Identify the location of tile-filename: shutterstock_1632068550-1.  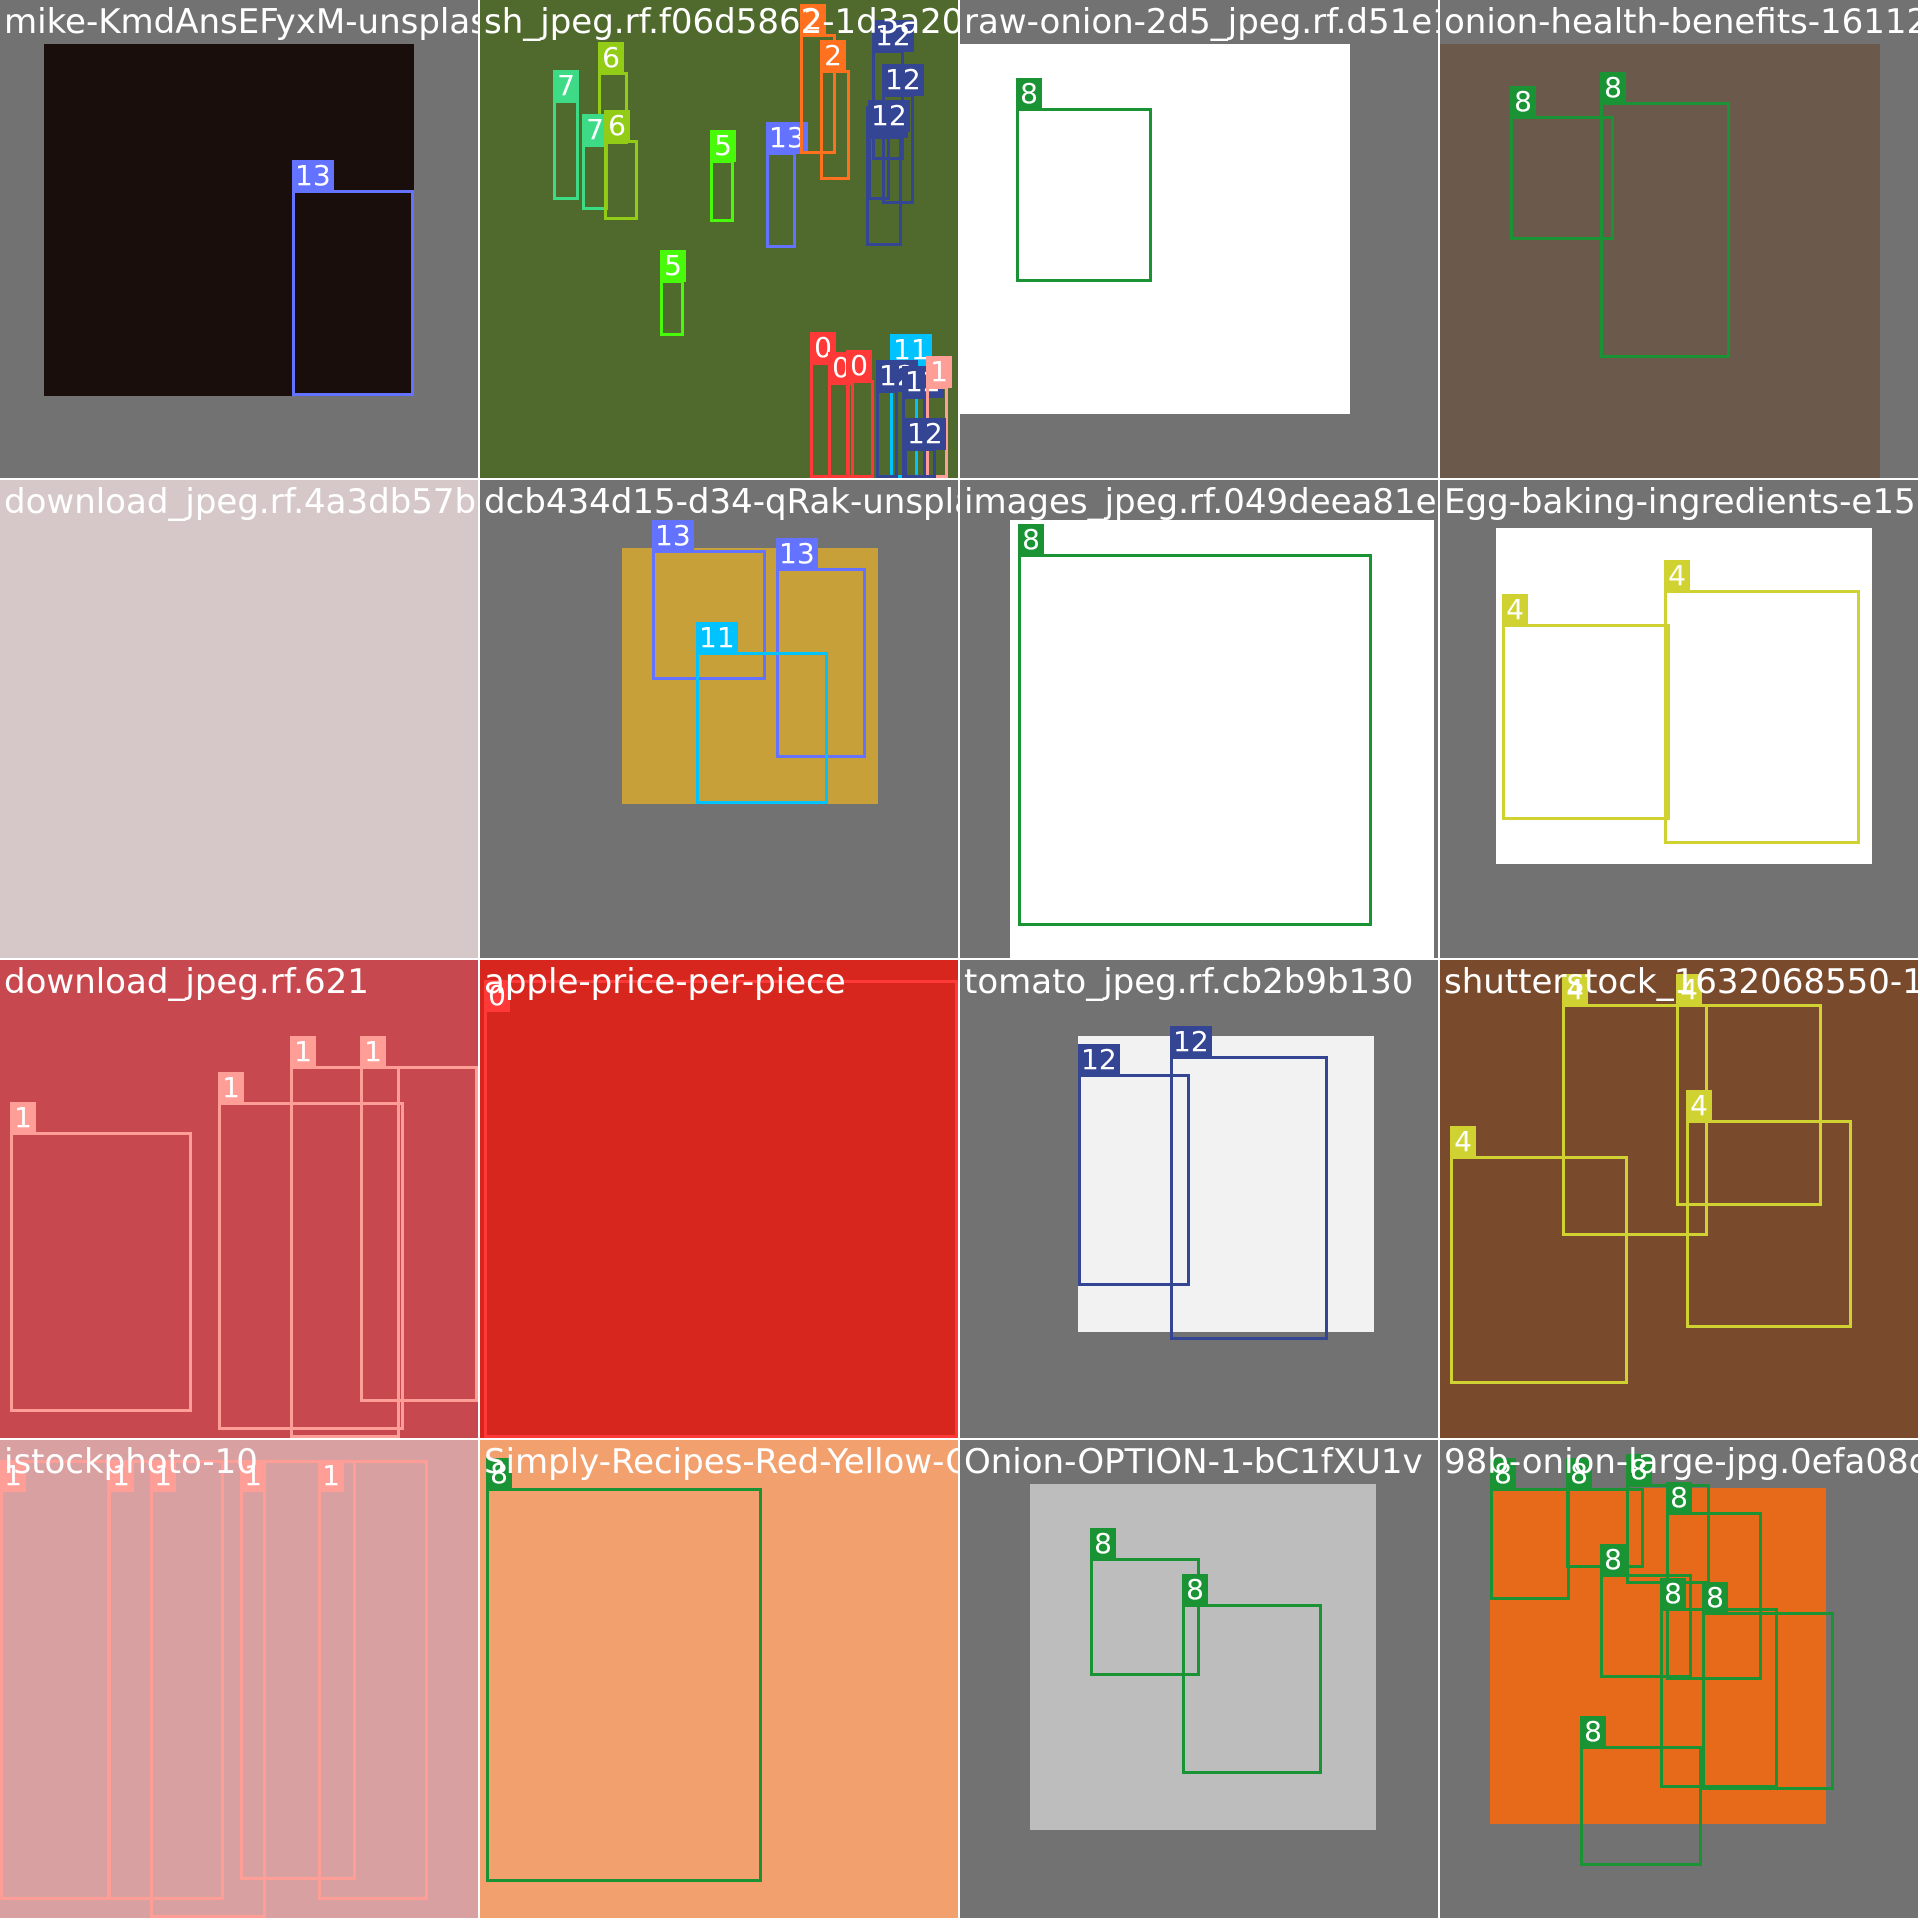
(1681, 982).